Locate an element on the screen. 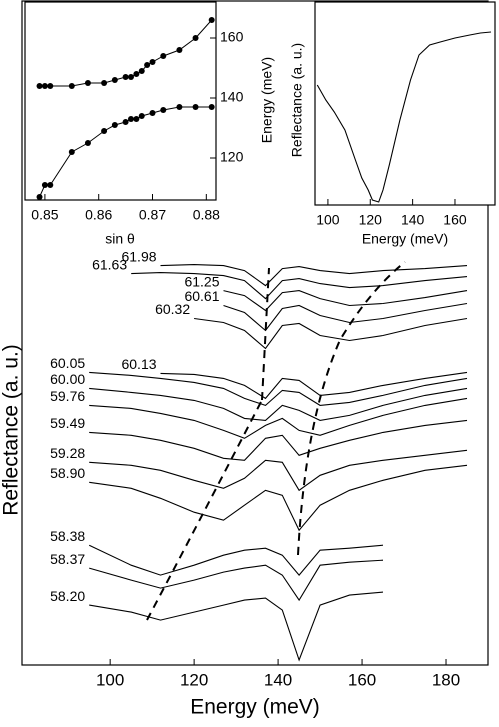  y-tick-label: 140 is located at coordinates (232, 97).